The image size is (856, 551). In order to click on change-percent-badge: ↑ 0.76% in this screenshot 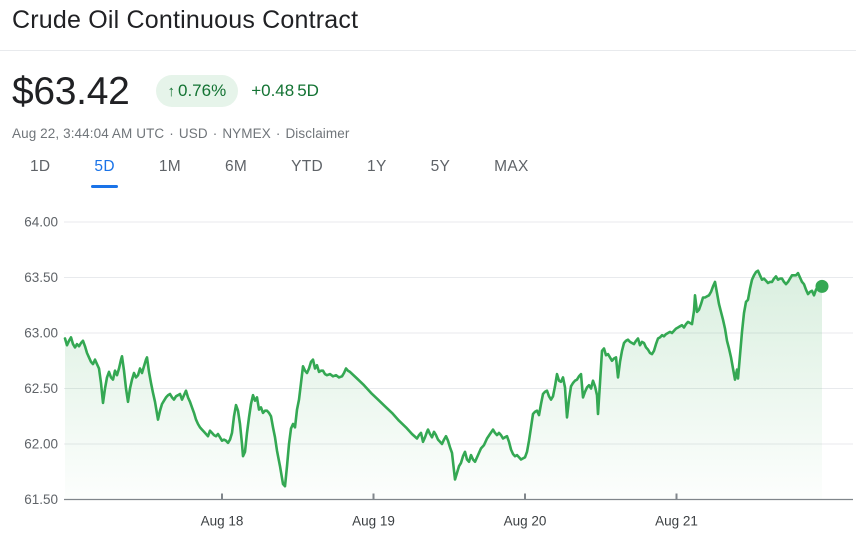, I will do `click(197, 91)`.